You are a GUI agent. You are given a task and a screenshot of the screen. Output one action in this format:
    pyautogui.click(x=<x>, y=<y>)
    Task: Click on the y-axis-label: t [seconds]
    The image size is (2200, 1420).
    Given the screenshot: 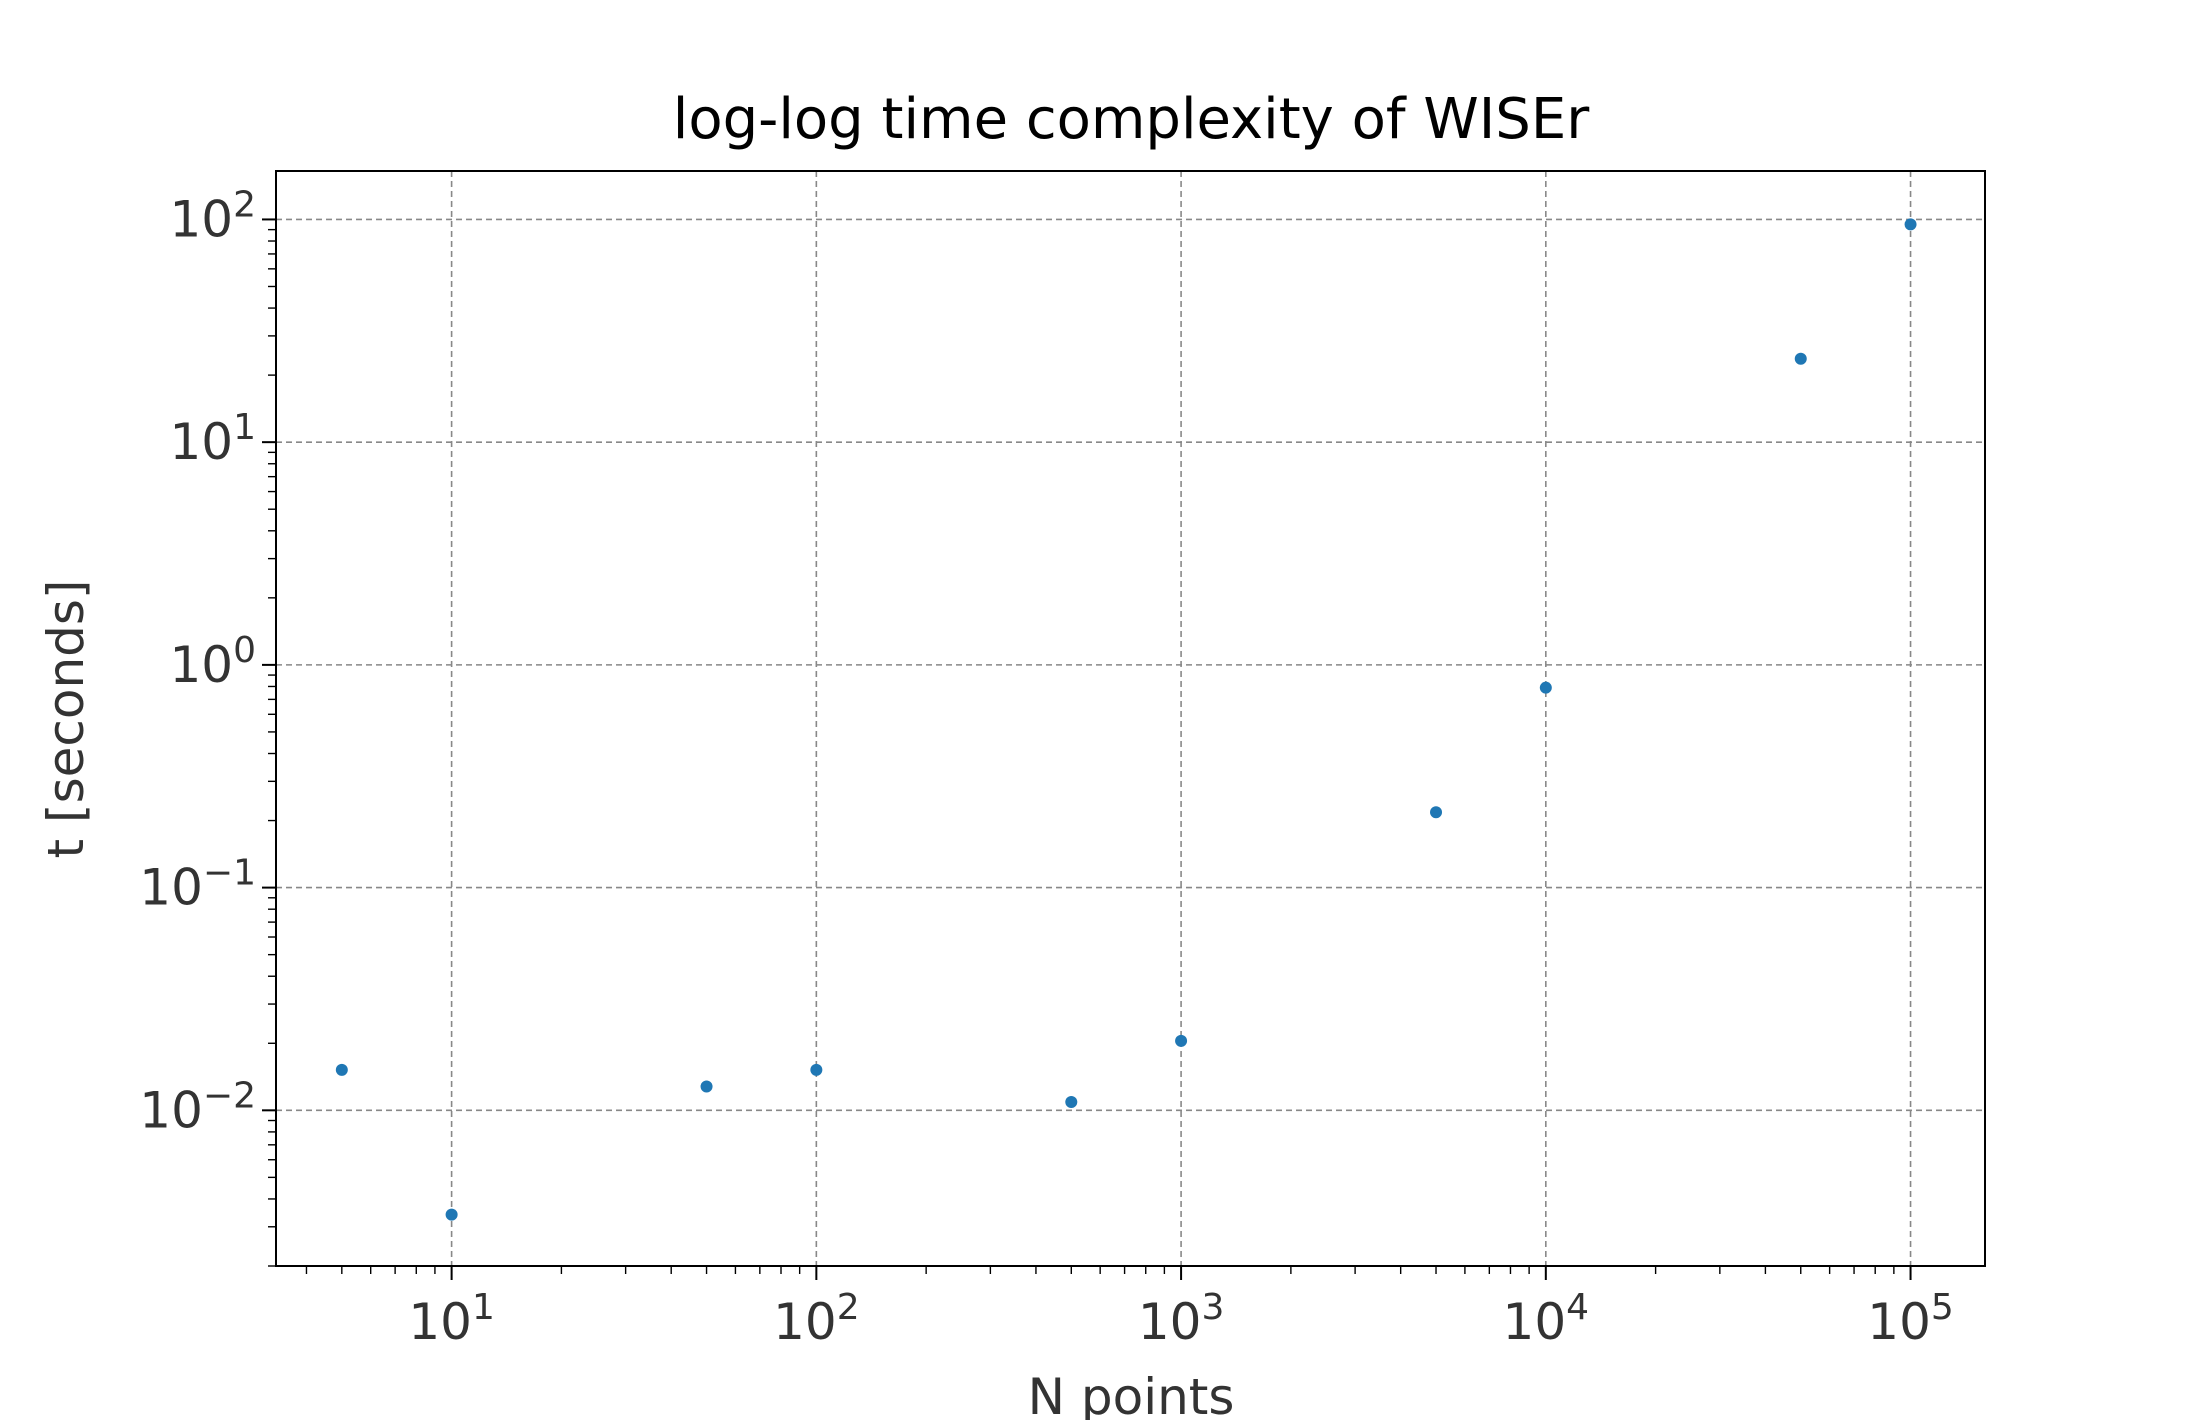 What is the action you would take?
    pyautogui.click(x=66, y=719)
    